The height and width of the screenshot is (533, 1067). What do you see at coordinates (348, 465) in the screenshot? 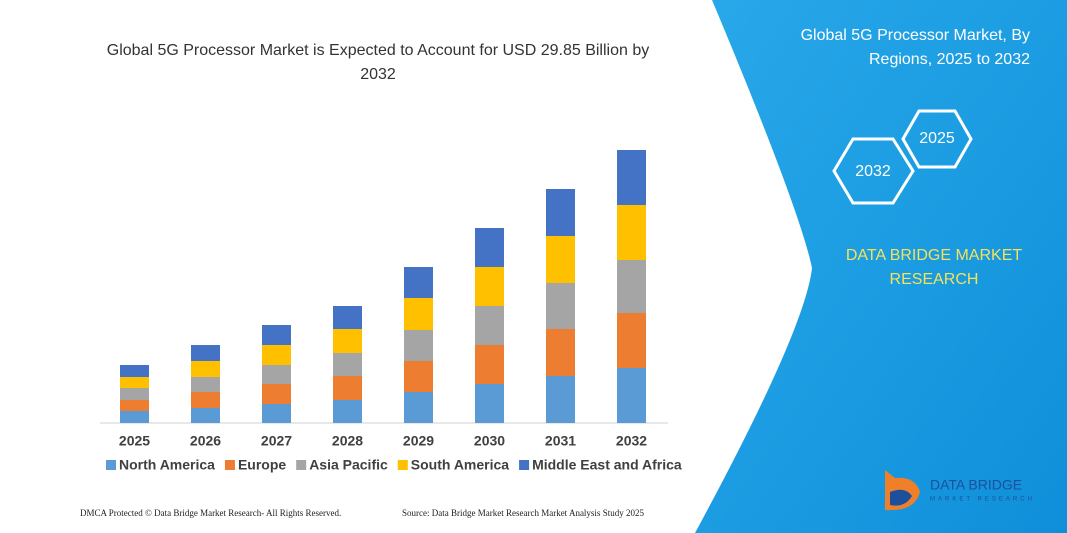
I see `legend-label: Asia Pacific` at bounding box center [348, 465].